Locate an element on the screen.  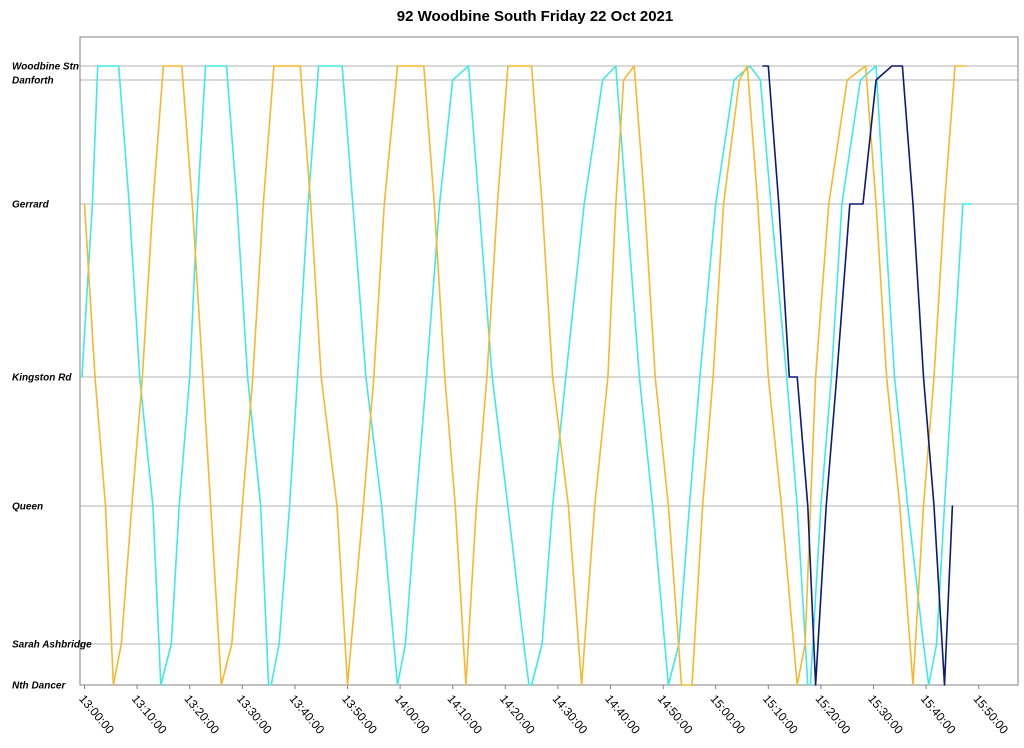
x-tick-label: 13:00:00 is located at coordinates (96, 714).